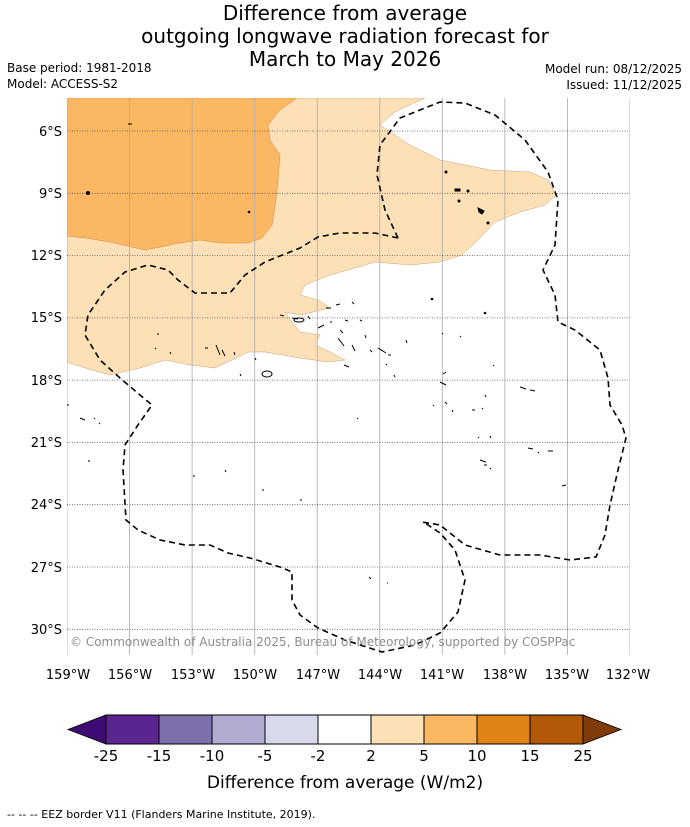 This screenshot has height=827, width=690. What do you see at coordinates (46, 256) in the screenshot?
I see `lat-label: 12°S` at bounding box center [46, 256].